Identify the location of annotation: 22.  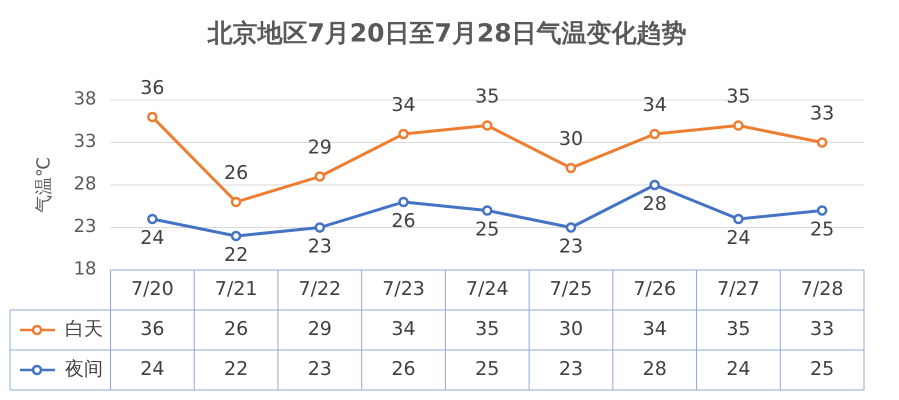
(236, 255).